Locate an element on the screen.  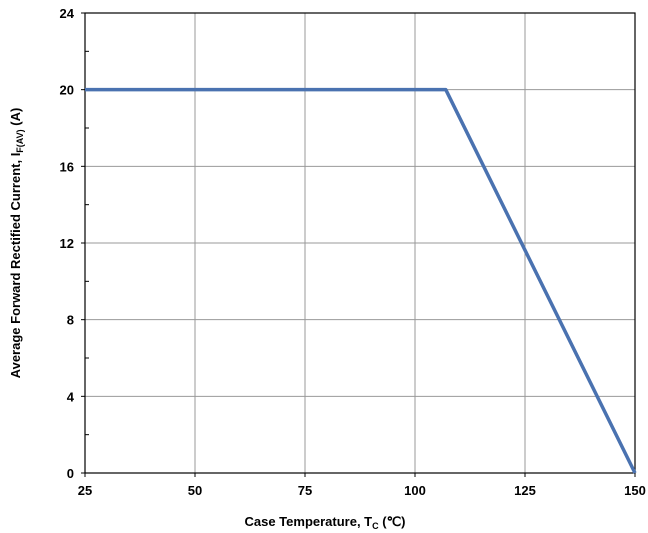
y-tick-labels: 0 4 8 12 16 20 24 is located at coordinates (67, 243).